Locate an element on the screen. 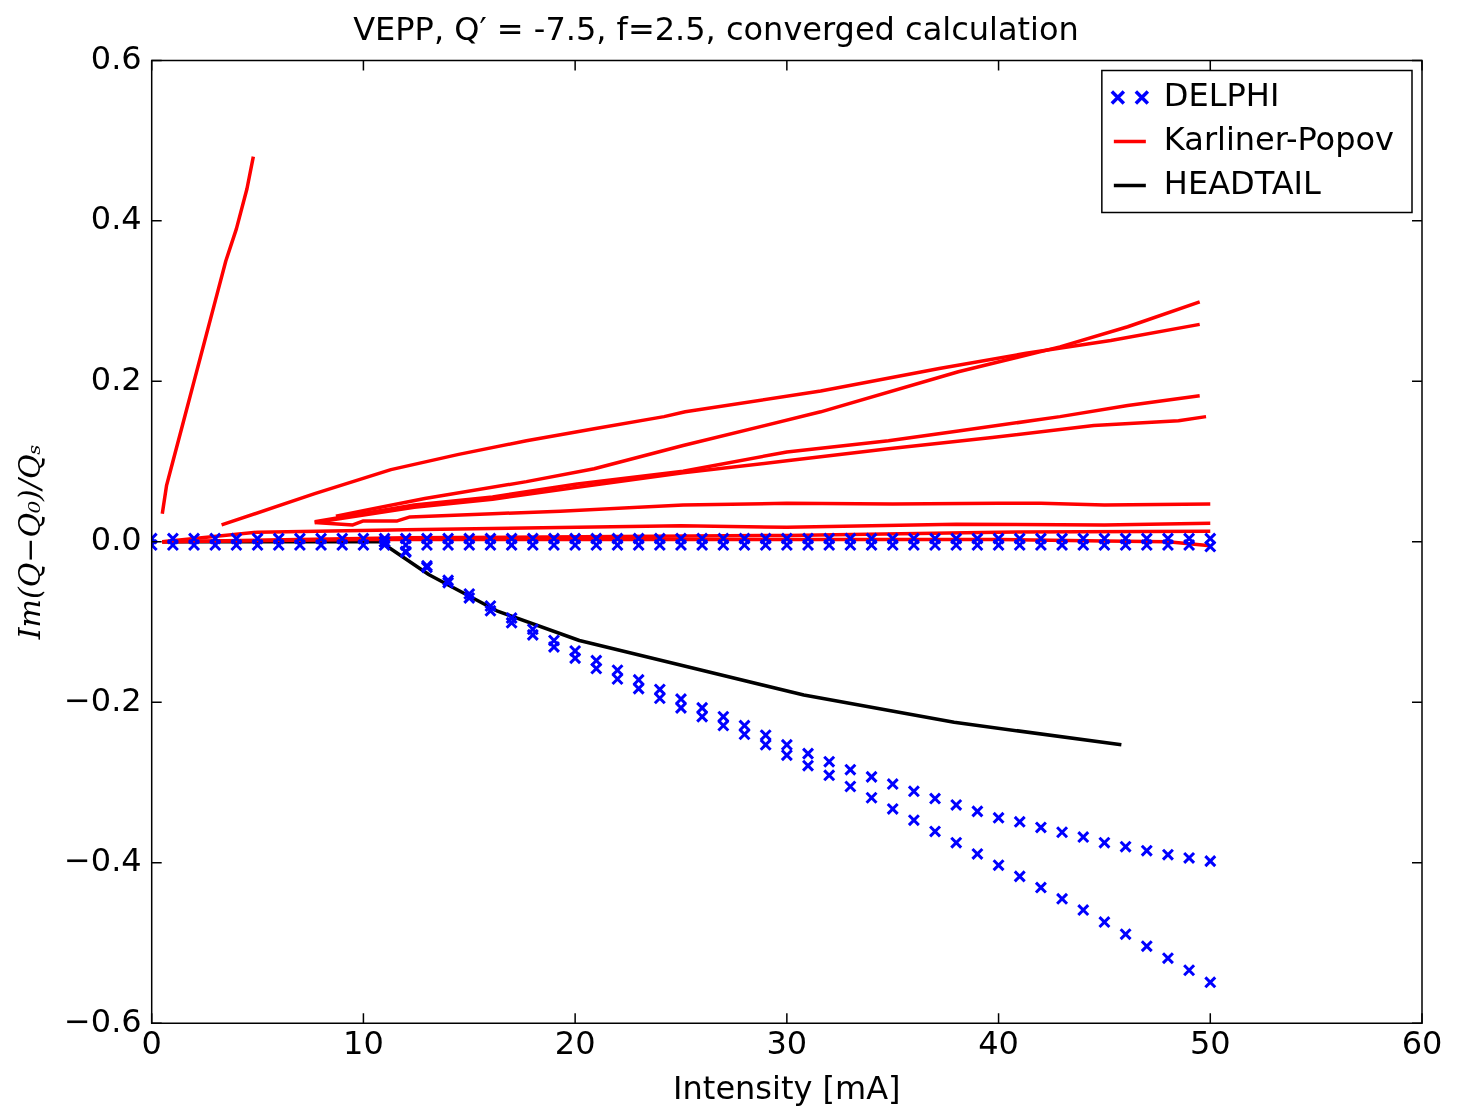 Image resolution: width=1458 pixels, height=1114 pixels. y-tick-label: 0.6 is located at coordinates (116, 57).